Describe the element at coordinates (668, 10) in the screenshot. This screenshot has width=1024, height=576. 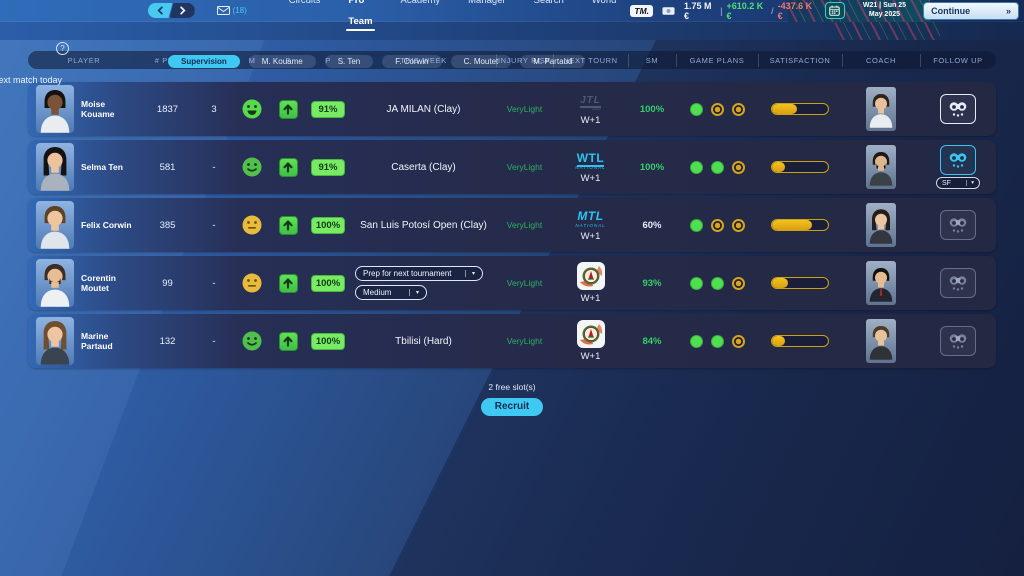
I see `money-icon` at that location.